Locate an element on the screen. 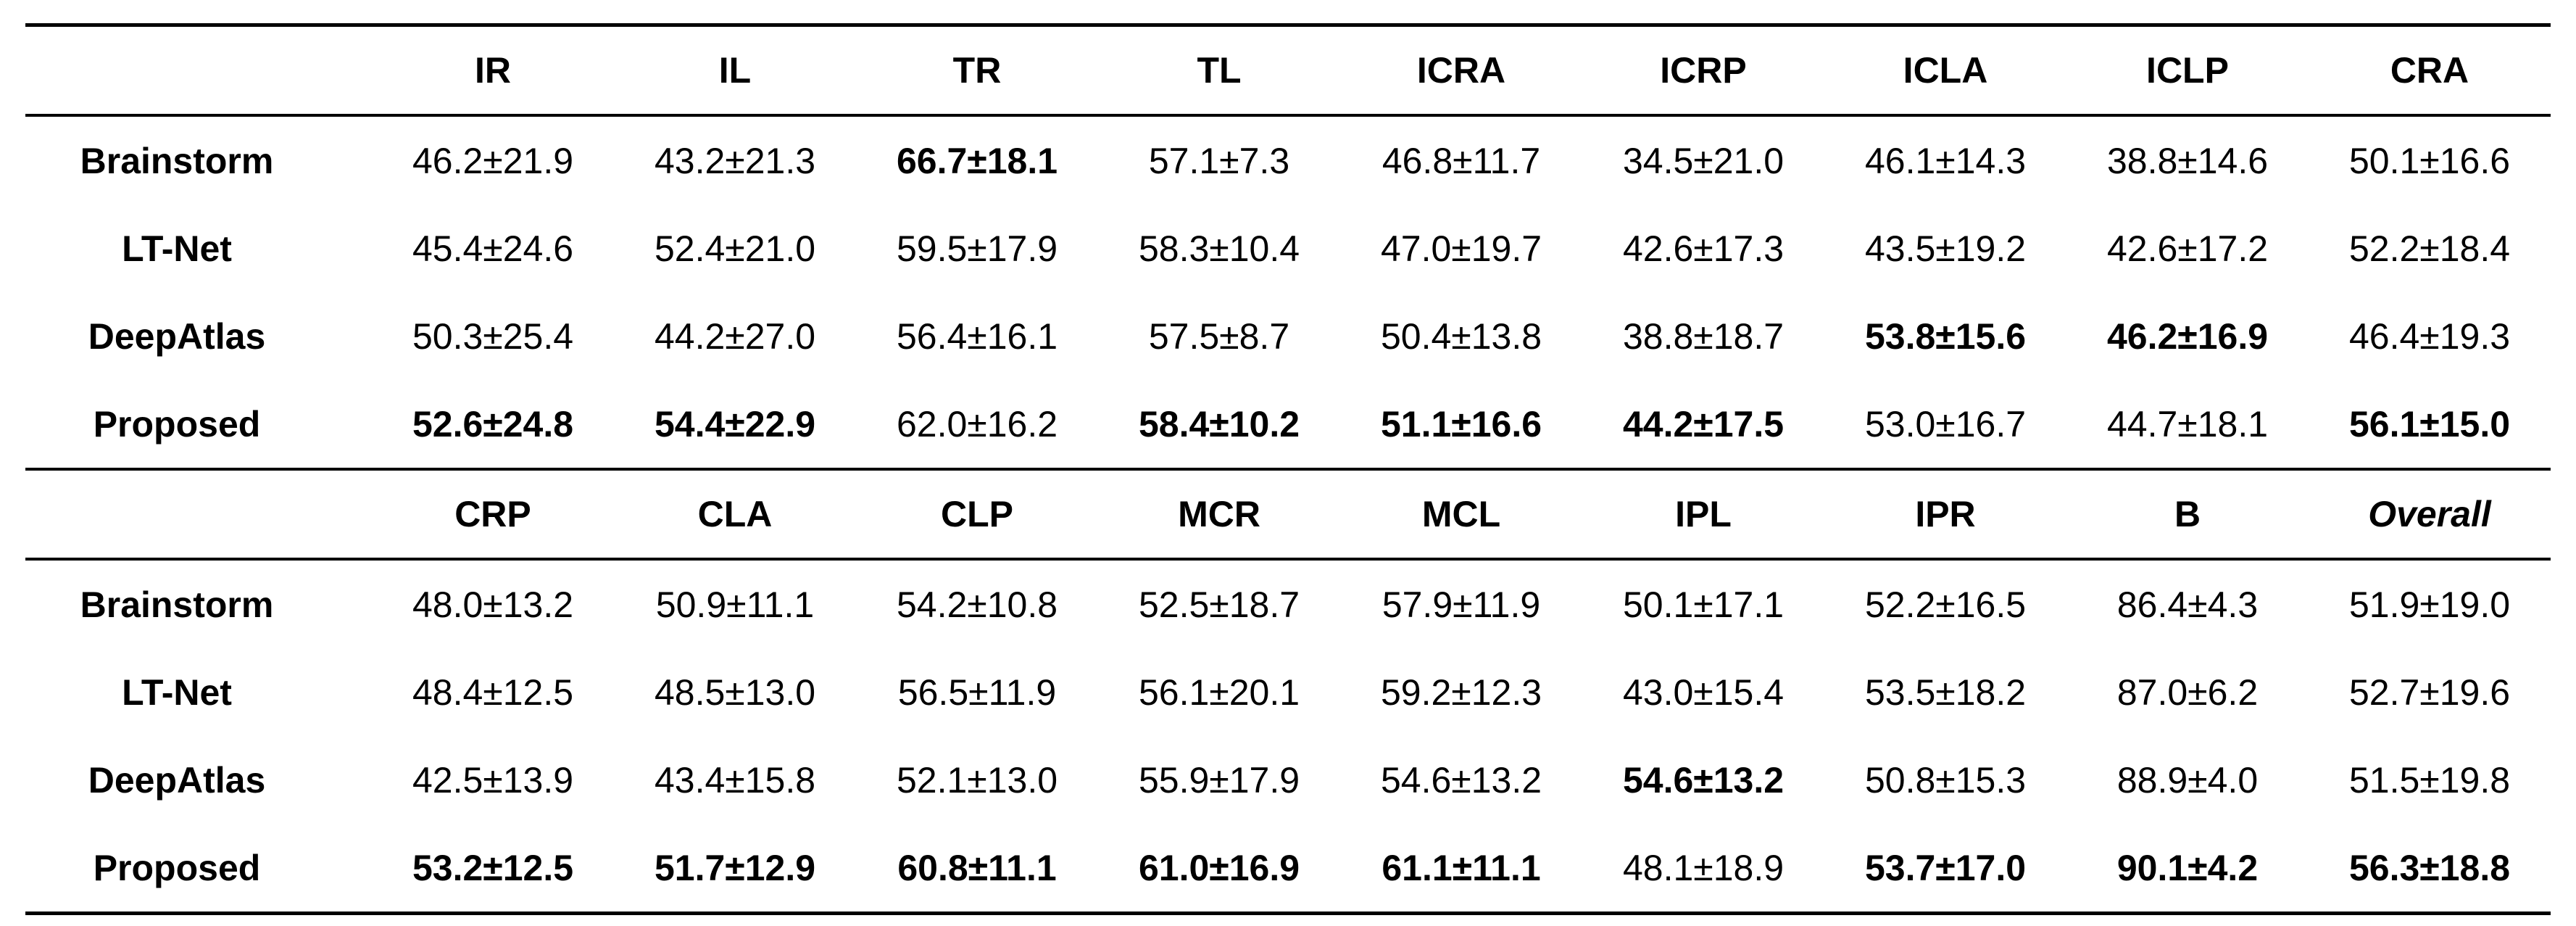 The height and width of the screenshot is (926, 2576). column-header: IR is located at coordinates (493, 70).